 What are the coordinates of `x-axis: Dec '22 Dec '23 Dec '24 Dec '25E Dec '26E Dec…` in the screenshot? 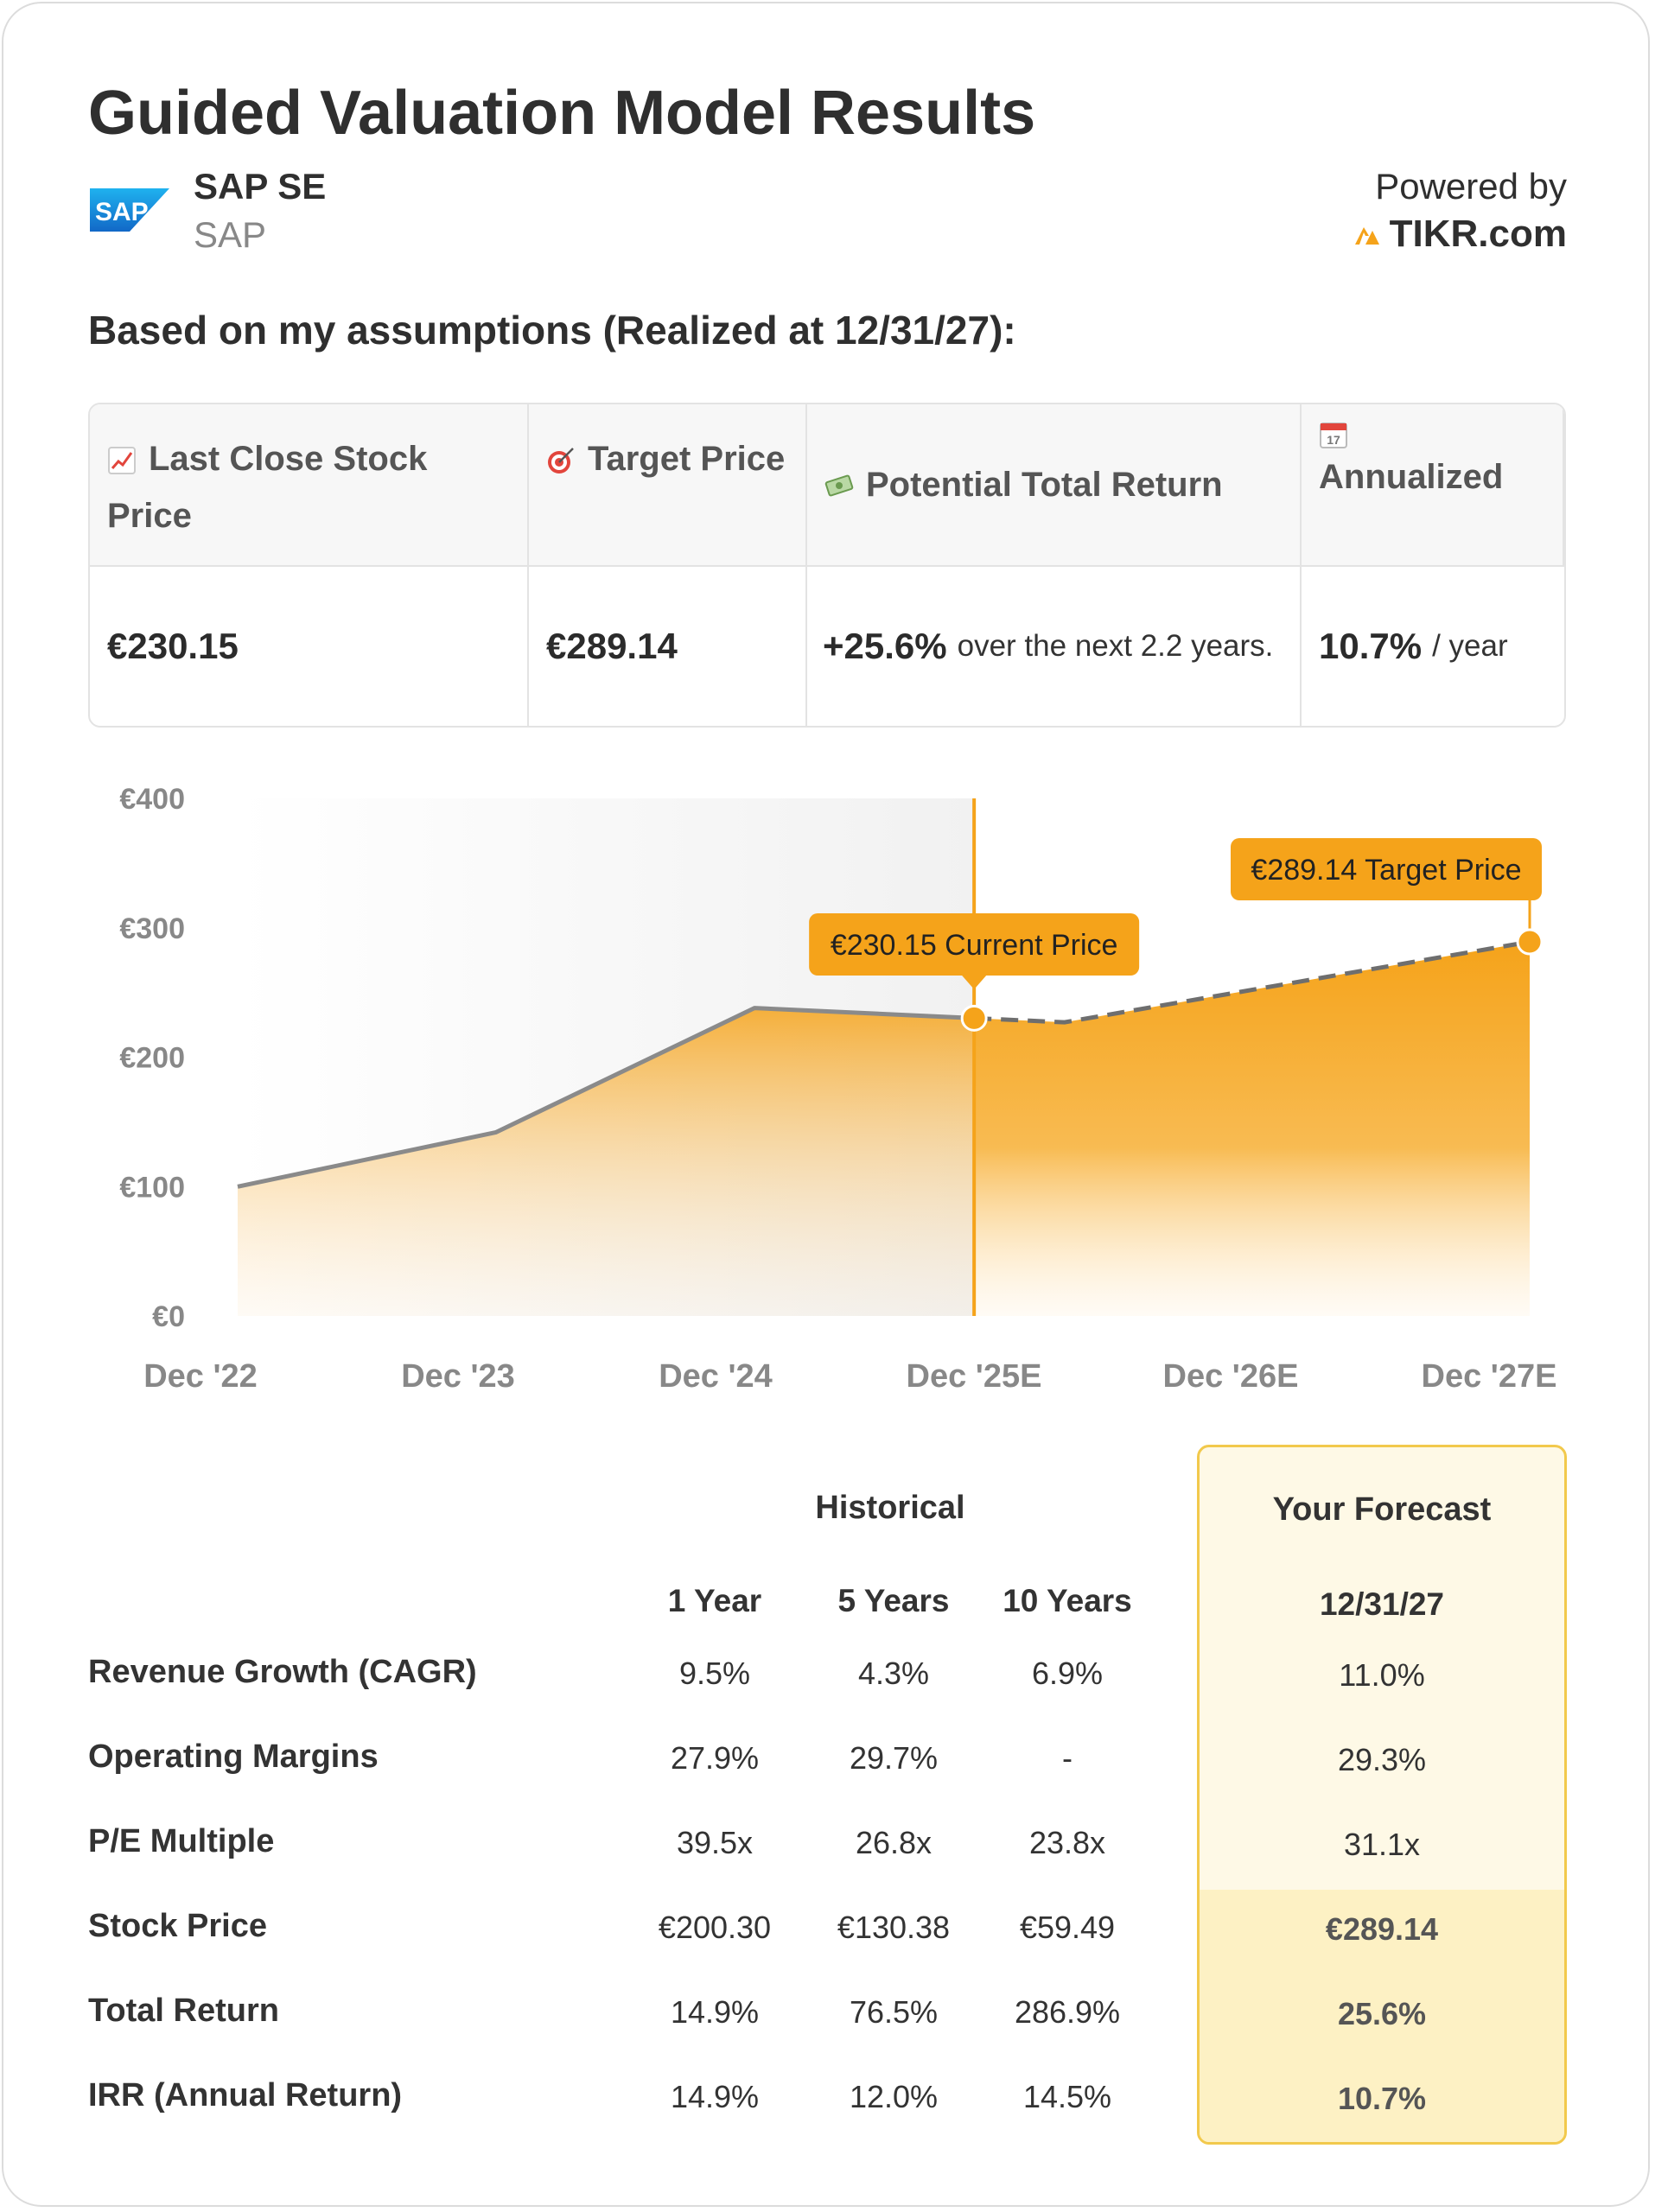 It's located at (849, 1376).